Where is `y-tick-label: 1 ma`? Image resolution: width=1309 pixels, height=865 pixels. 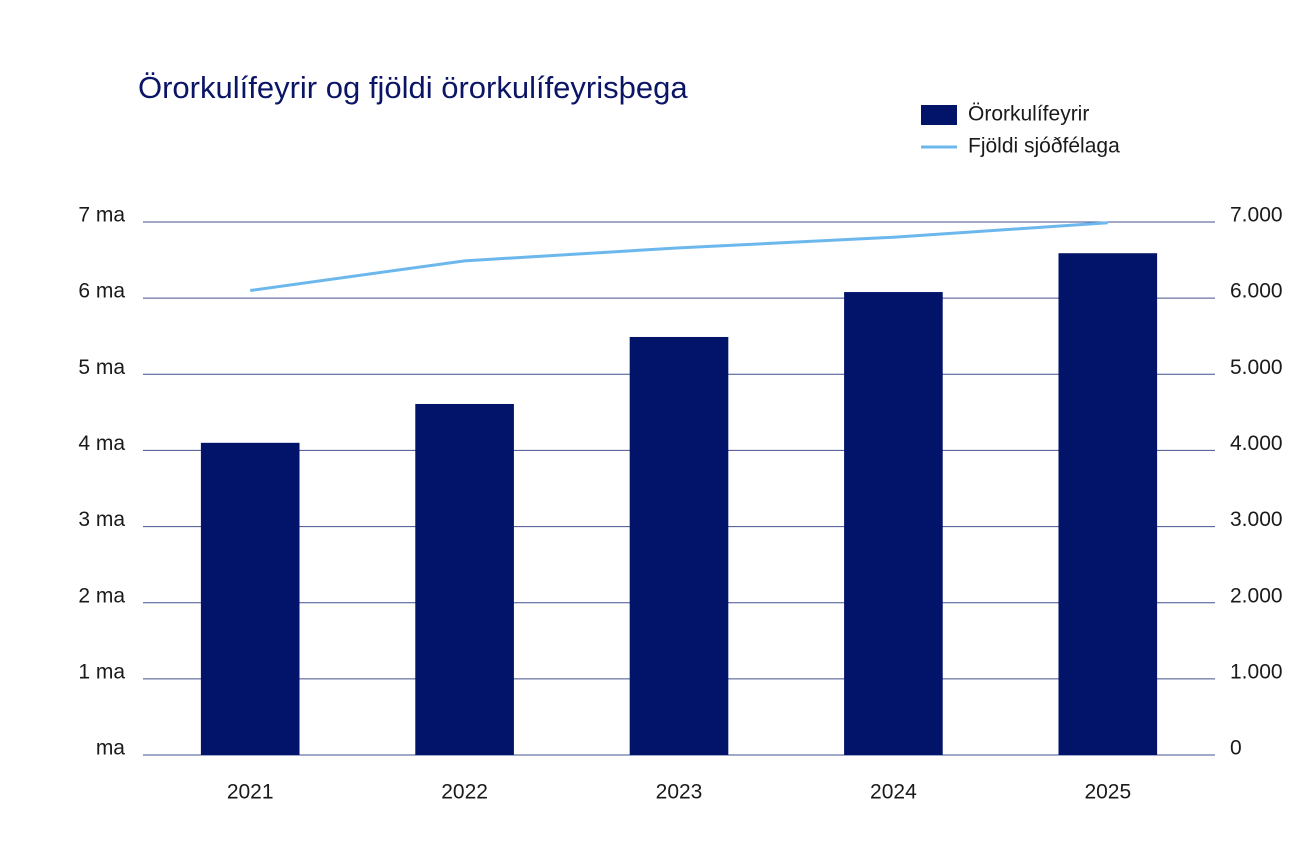 y-tick-label: 1 ma is located at coordinates (101, 671).